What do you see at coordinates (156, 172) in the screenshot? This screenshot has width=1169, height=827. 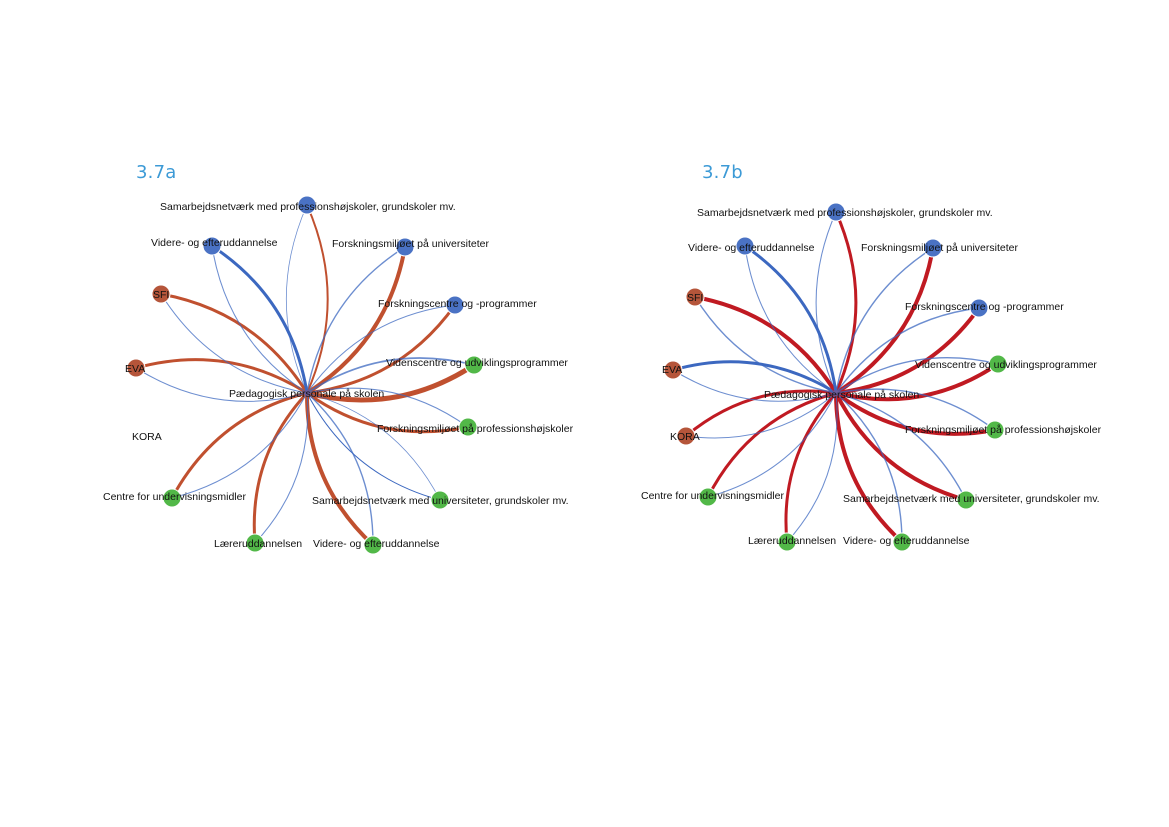 I see `panel-title-3-7a: 3.7a` at bounding box center [156, 172].